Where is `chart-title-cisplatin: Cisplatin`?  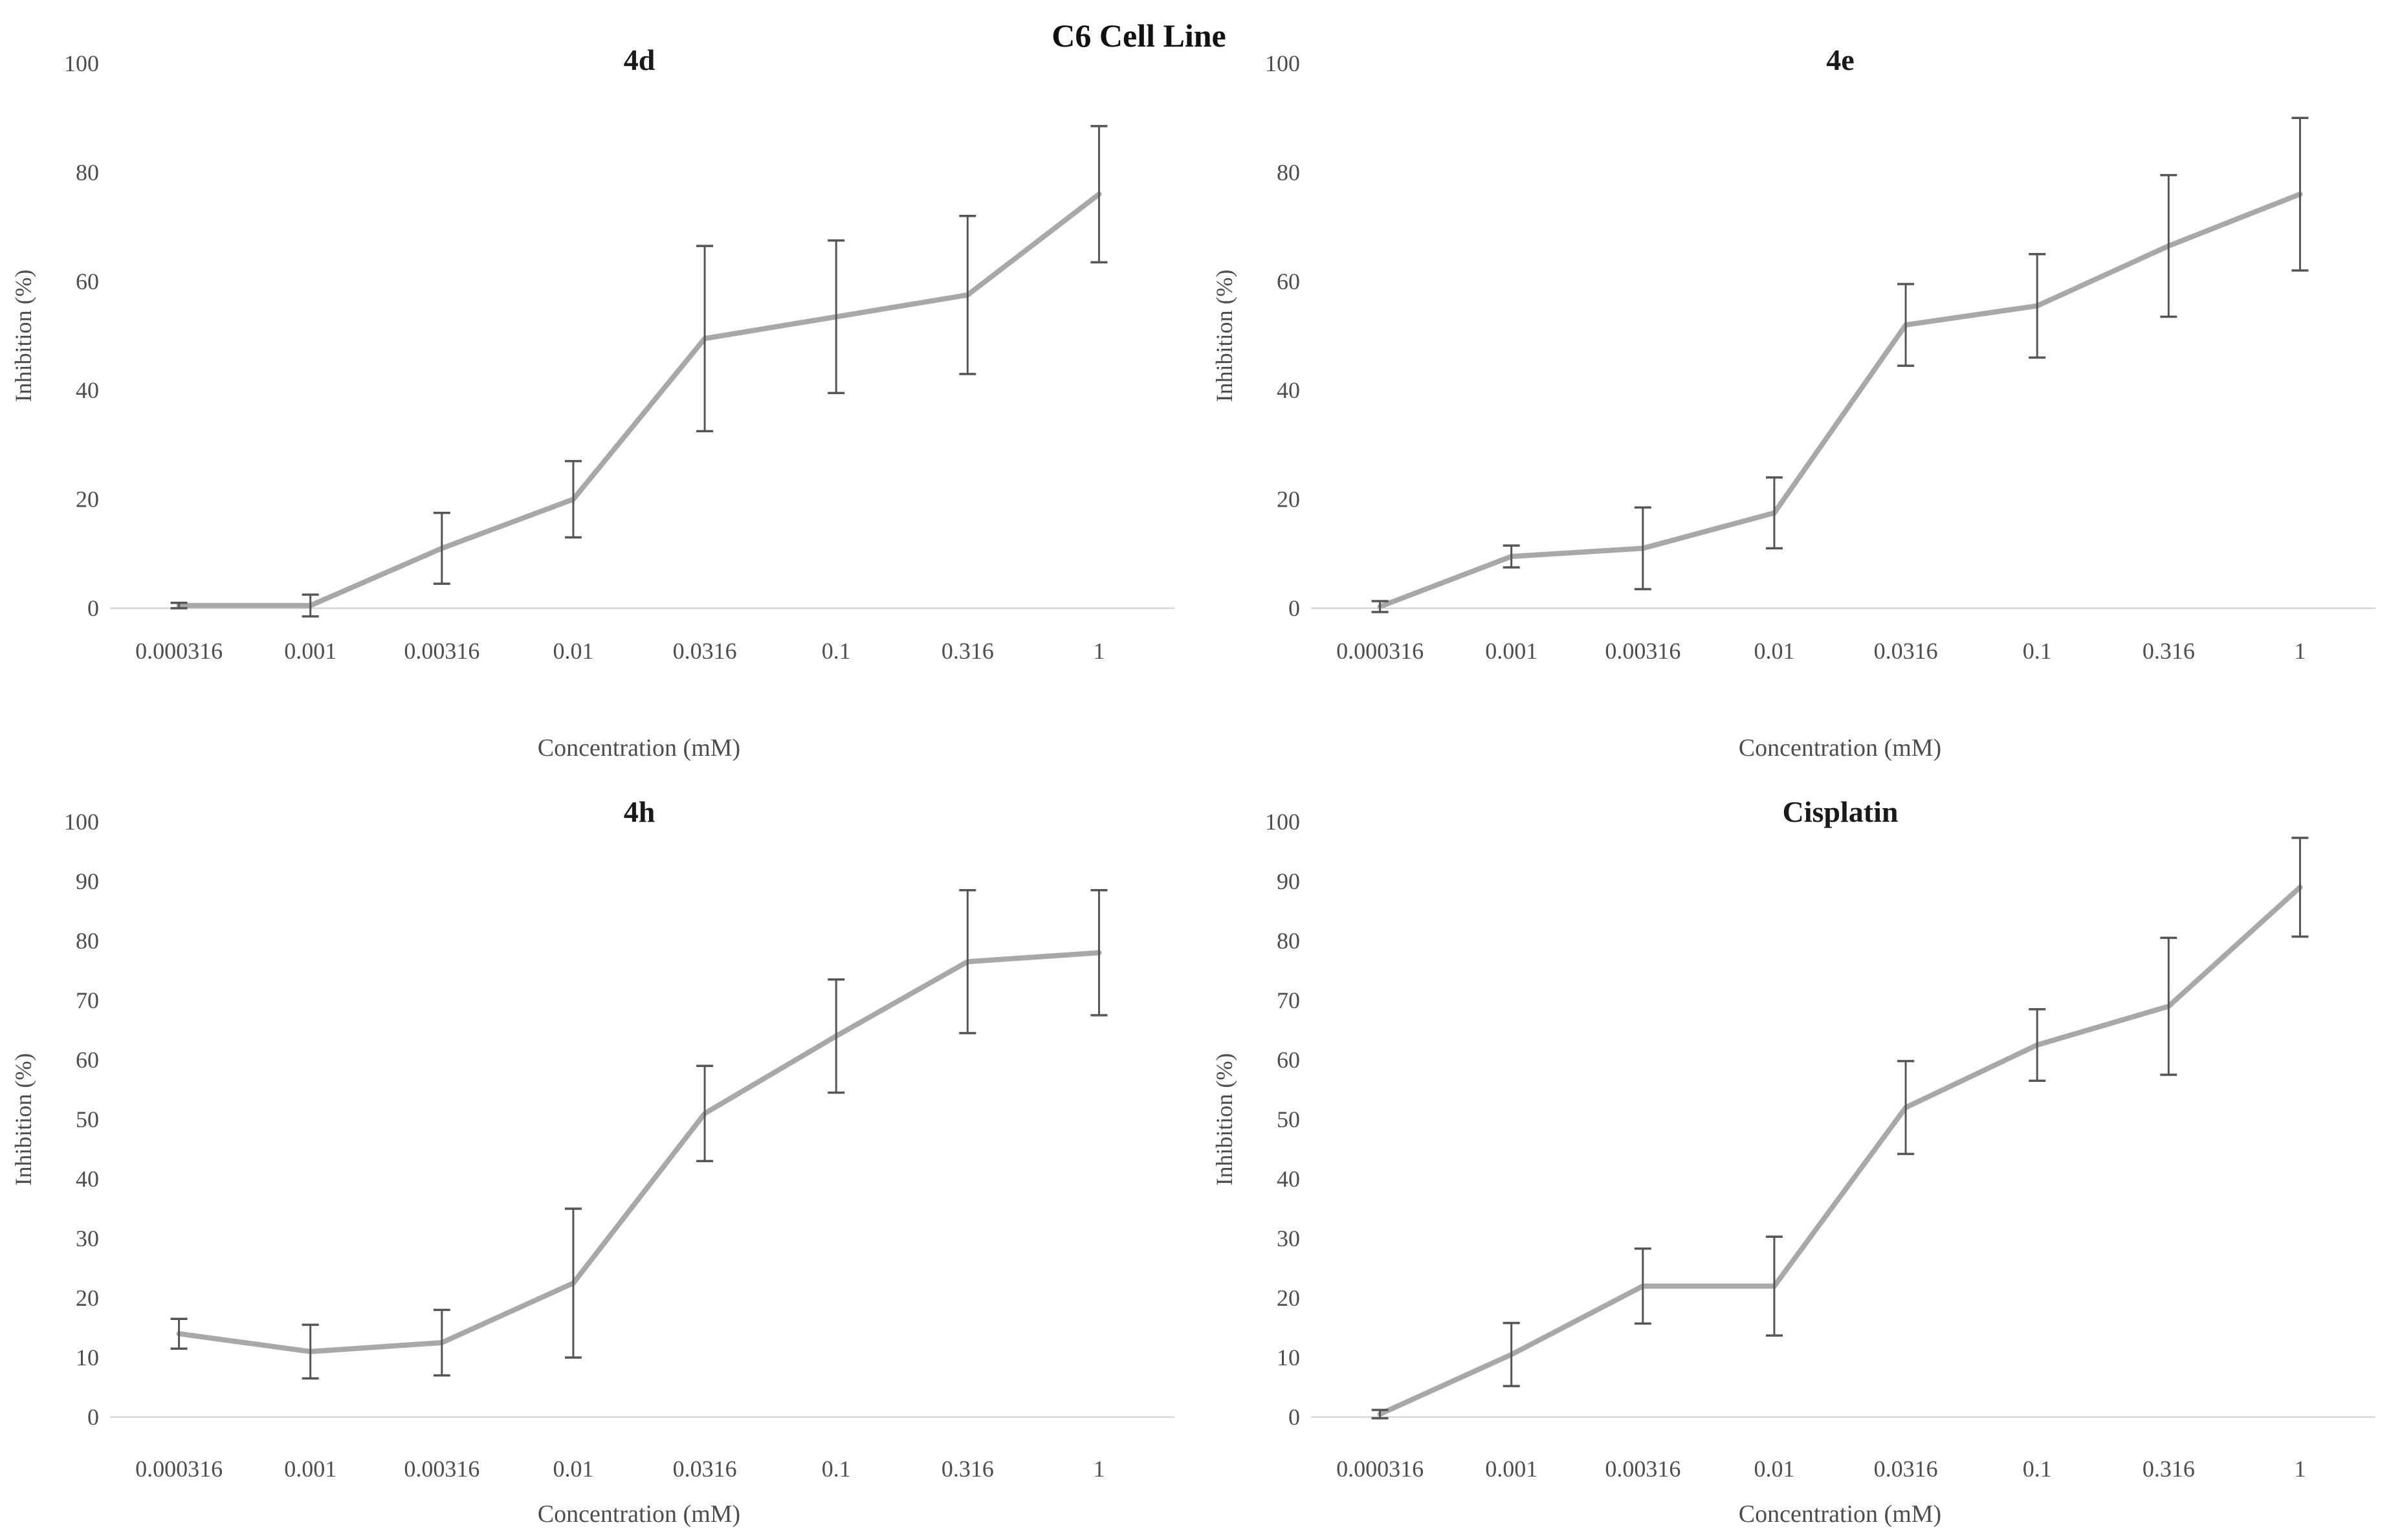 chart-title-cisplatin: Cisplatin is located at coordinates (1840, 811).